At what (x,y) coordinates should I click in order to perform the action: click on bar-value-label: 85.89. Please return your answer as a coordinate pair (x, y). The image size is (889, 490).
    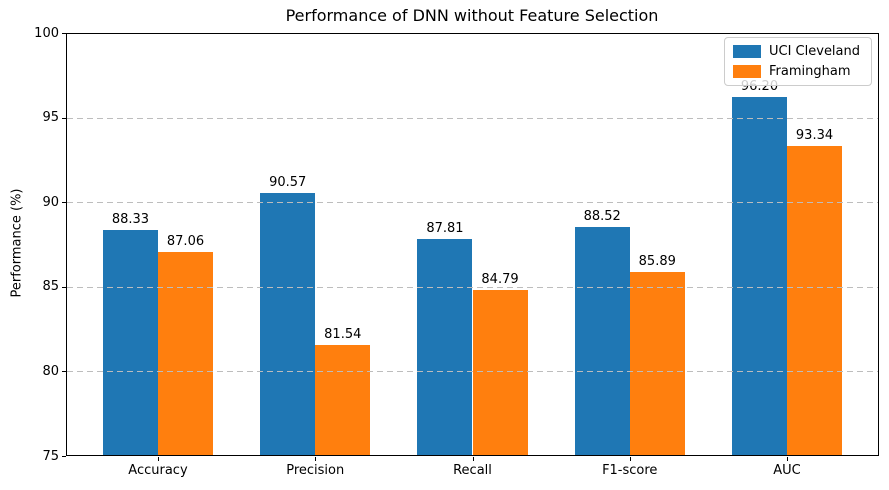
    Looking at the image, I should click on (657, 261).